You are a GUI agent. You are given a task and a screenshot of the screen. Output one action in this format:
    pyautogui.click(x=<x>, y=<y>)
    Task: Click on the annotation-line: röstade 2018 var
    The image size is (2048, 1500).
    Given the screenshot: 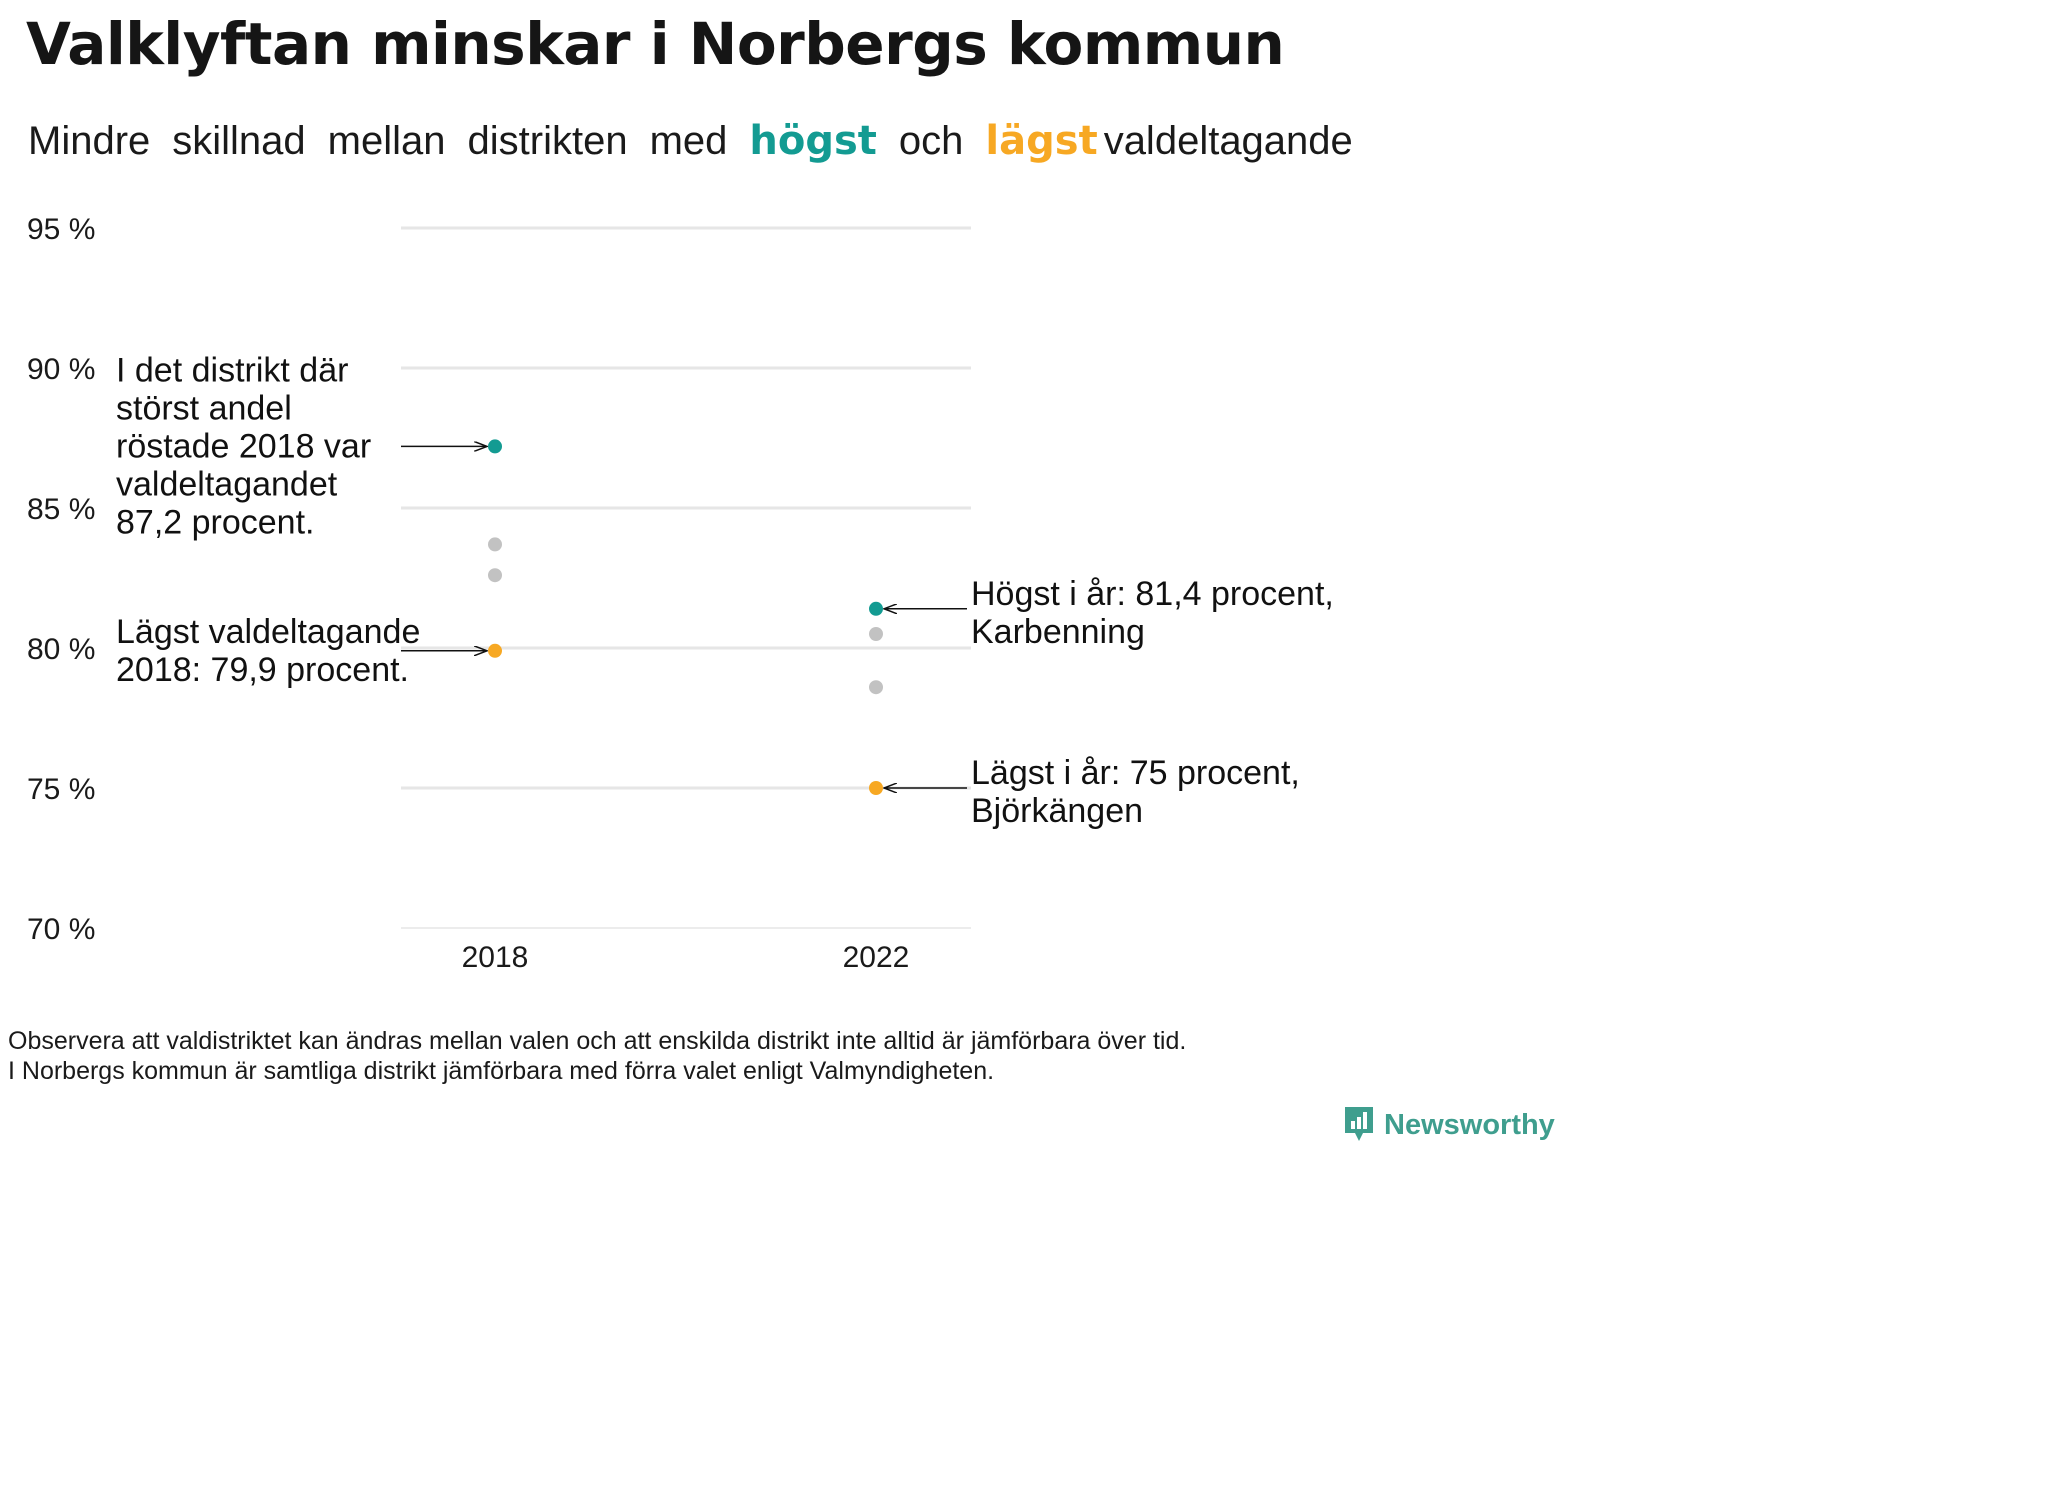 What is the action you would take?
    pyautogui.click(x=243, y=446)
    